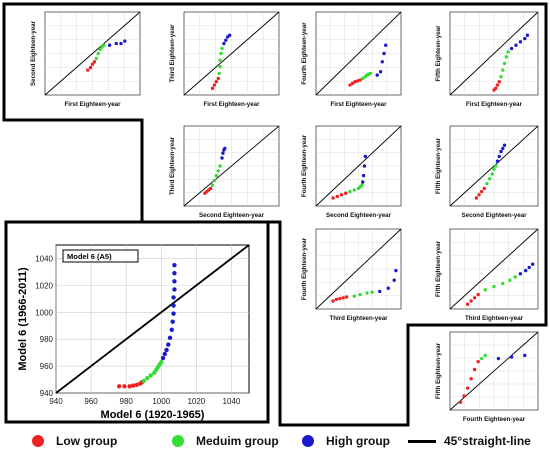 The image size is (550, 457). Describe the element at coordinates (496, 88) in the screenshot. I see `first-vs-fifth-point-low` at that location.